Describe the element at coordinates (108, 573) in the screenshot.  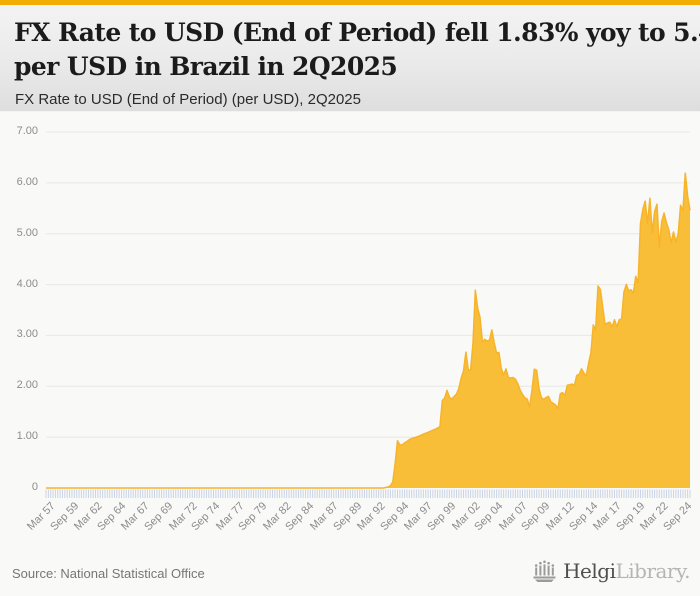
I see `source-note: Source: National Statistical Office` at that location.